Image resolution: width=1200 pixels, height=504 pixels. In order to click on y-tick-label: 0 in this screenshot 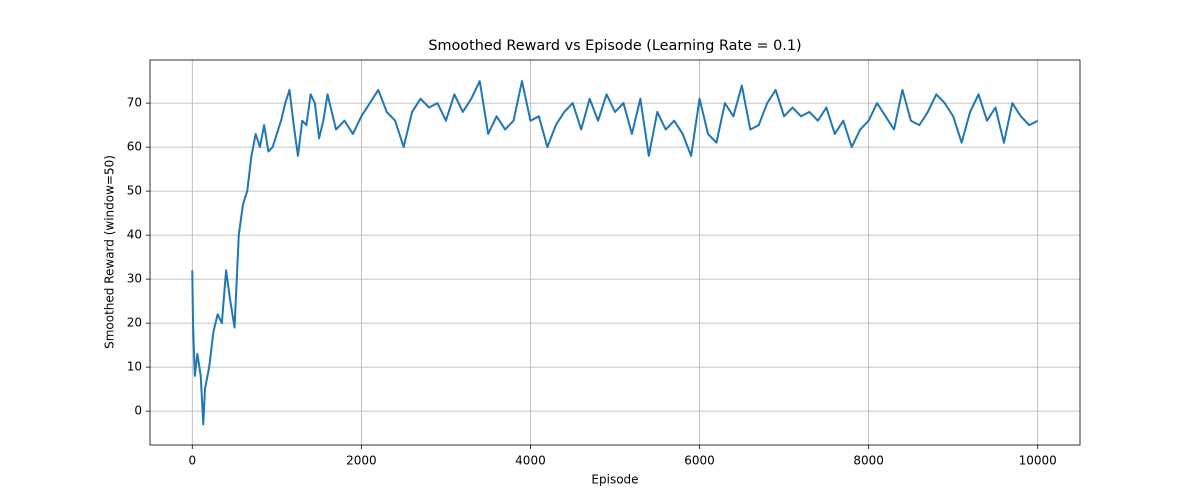, I will do `click(138, 411)`.